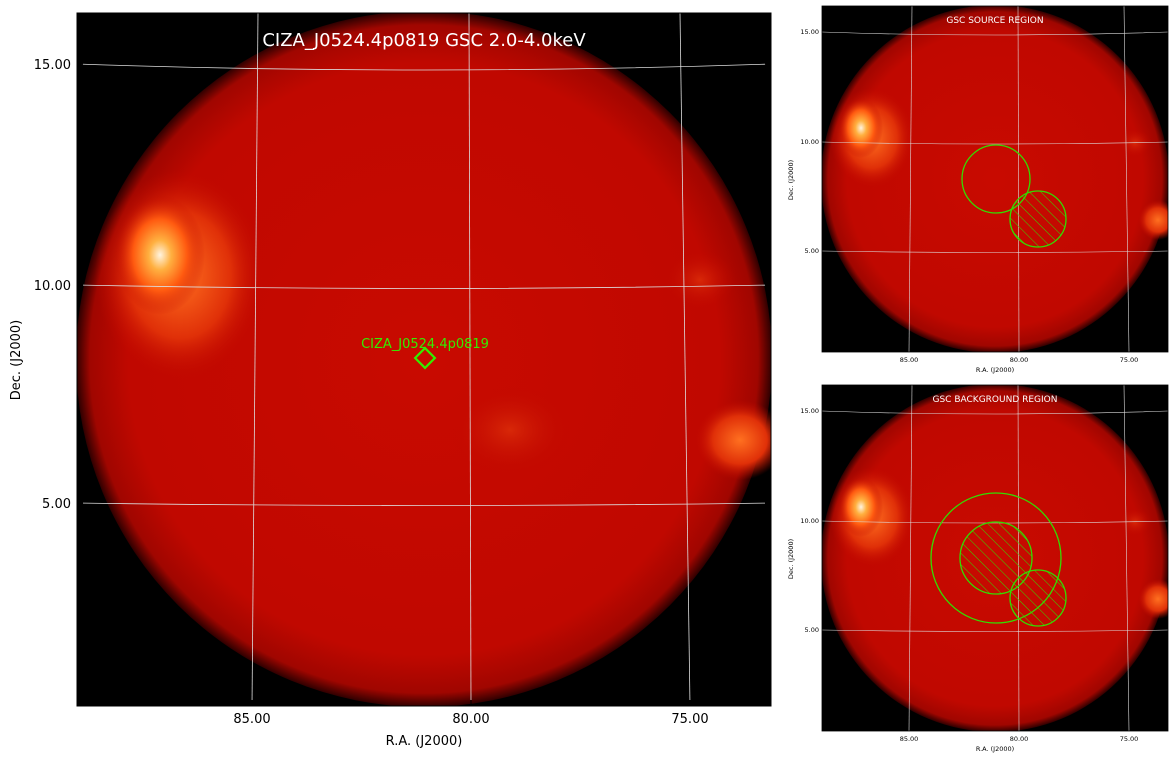  What do you see at coordinates (160, 255) in the screenshot?
I see `main-bright-emission-core` at bounding box center [160, 255].